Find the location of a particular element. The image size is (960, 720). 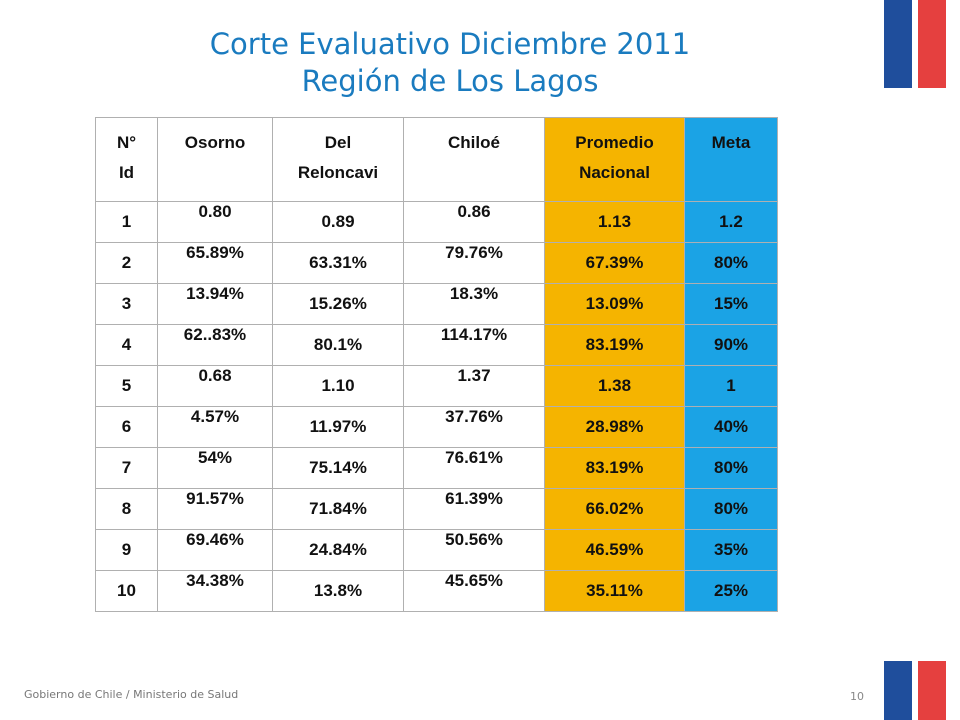

cell-reloncavi: 0.89 is located at coordinates (338, 222).